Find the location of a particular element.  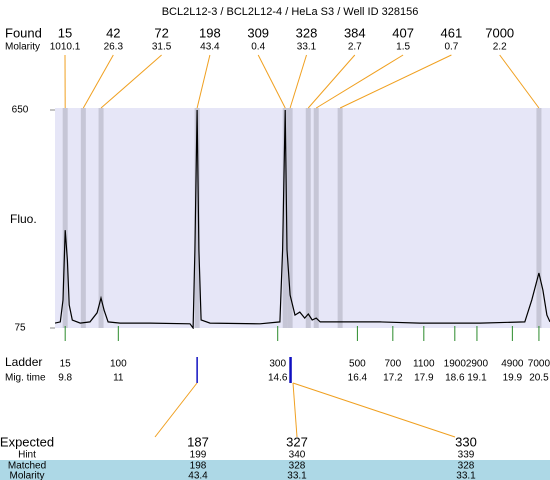

found-molarity: 26.3 is located at coordinates (114, 47).